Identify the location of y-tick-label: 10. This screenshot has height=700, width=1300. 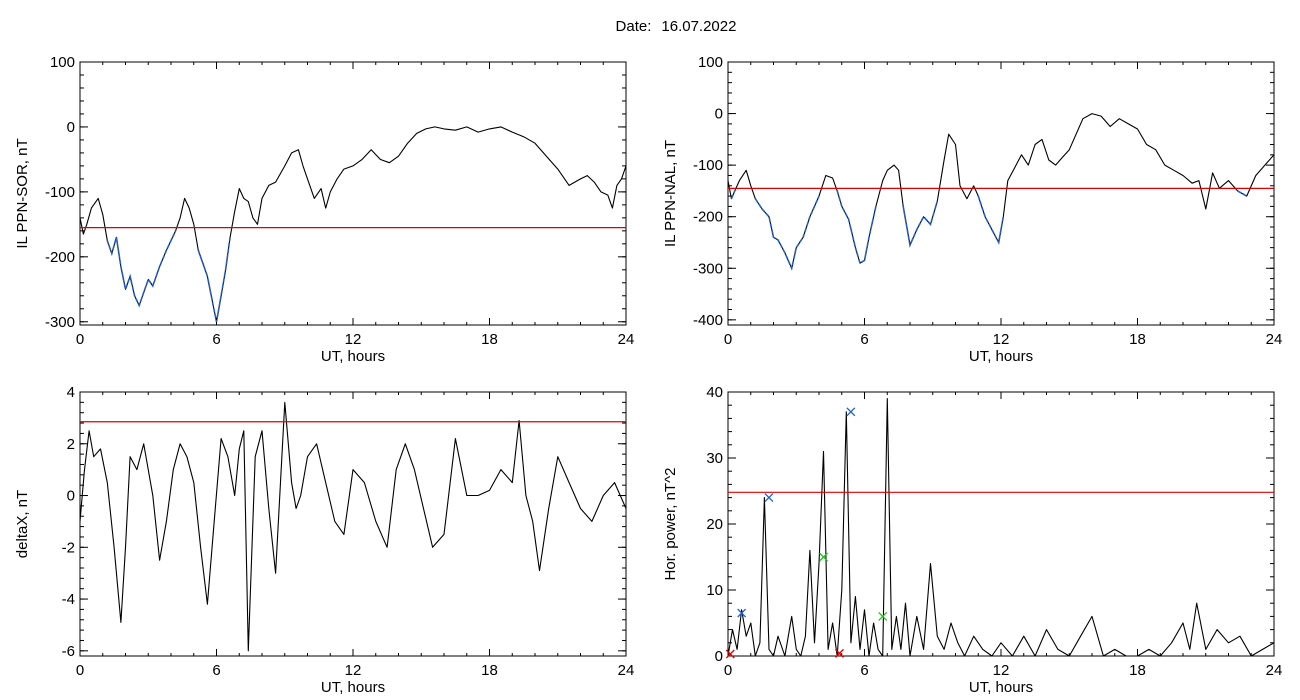
(714, 590).